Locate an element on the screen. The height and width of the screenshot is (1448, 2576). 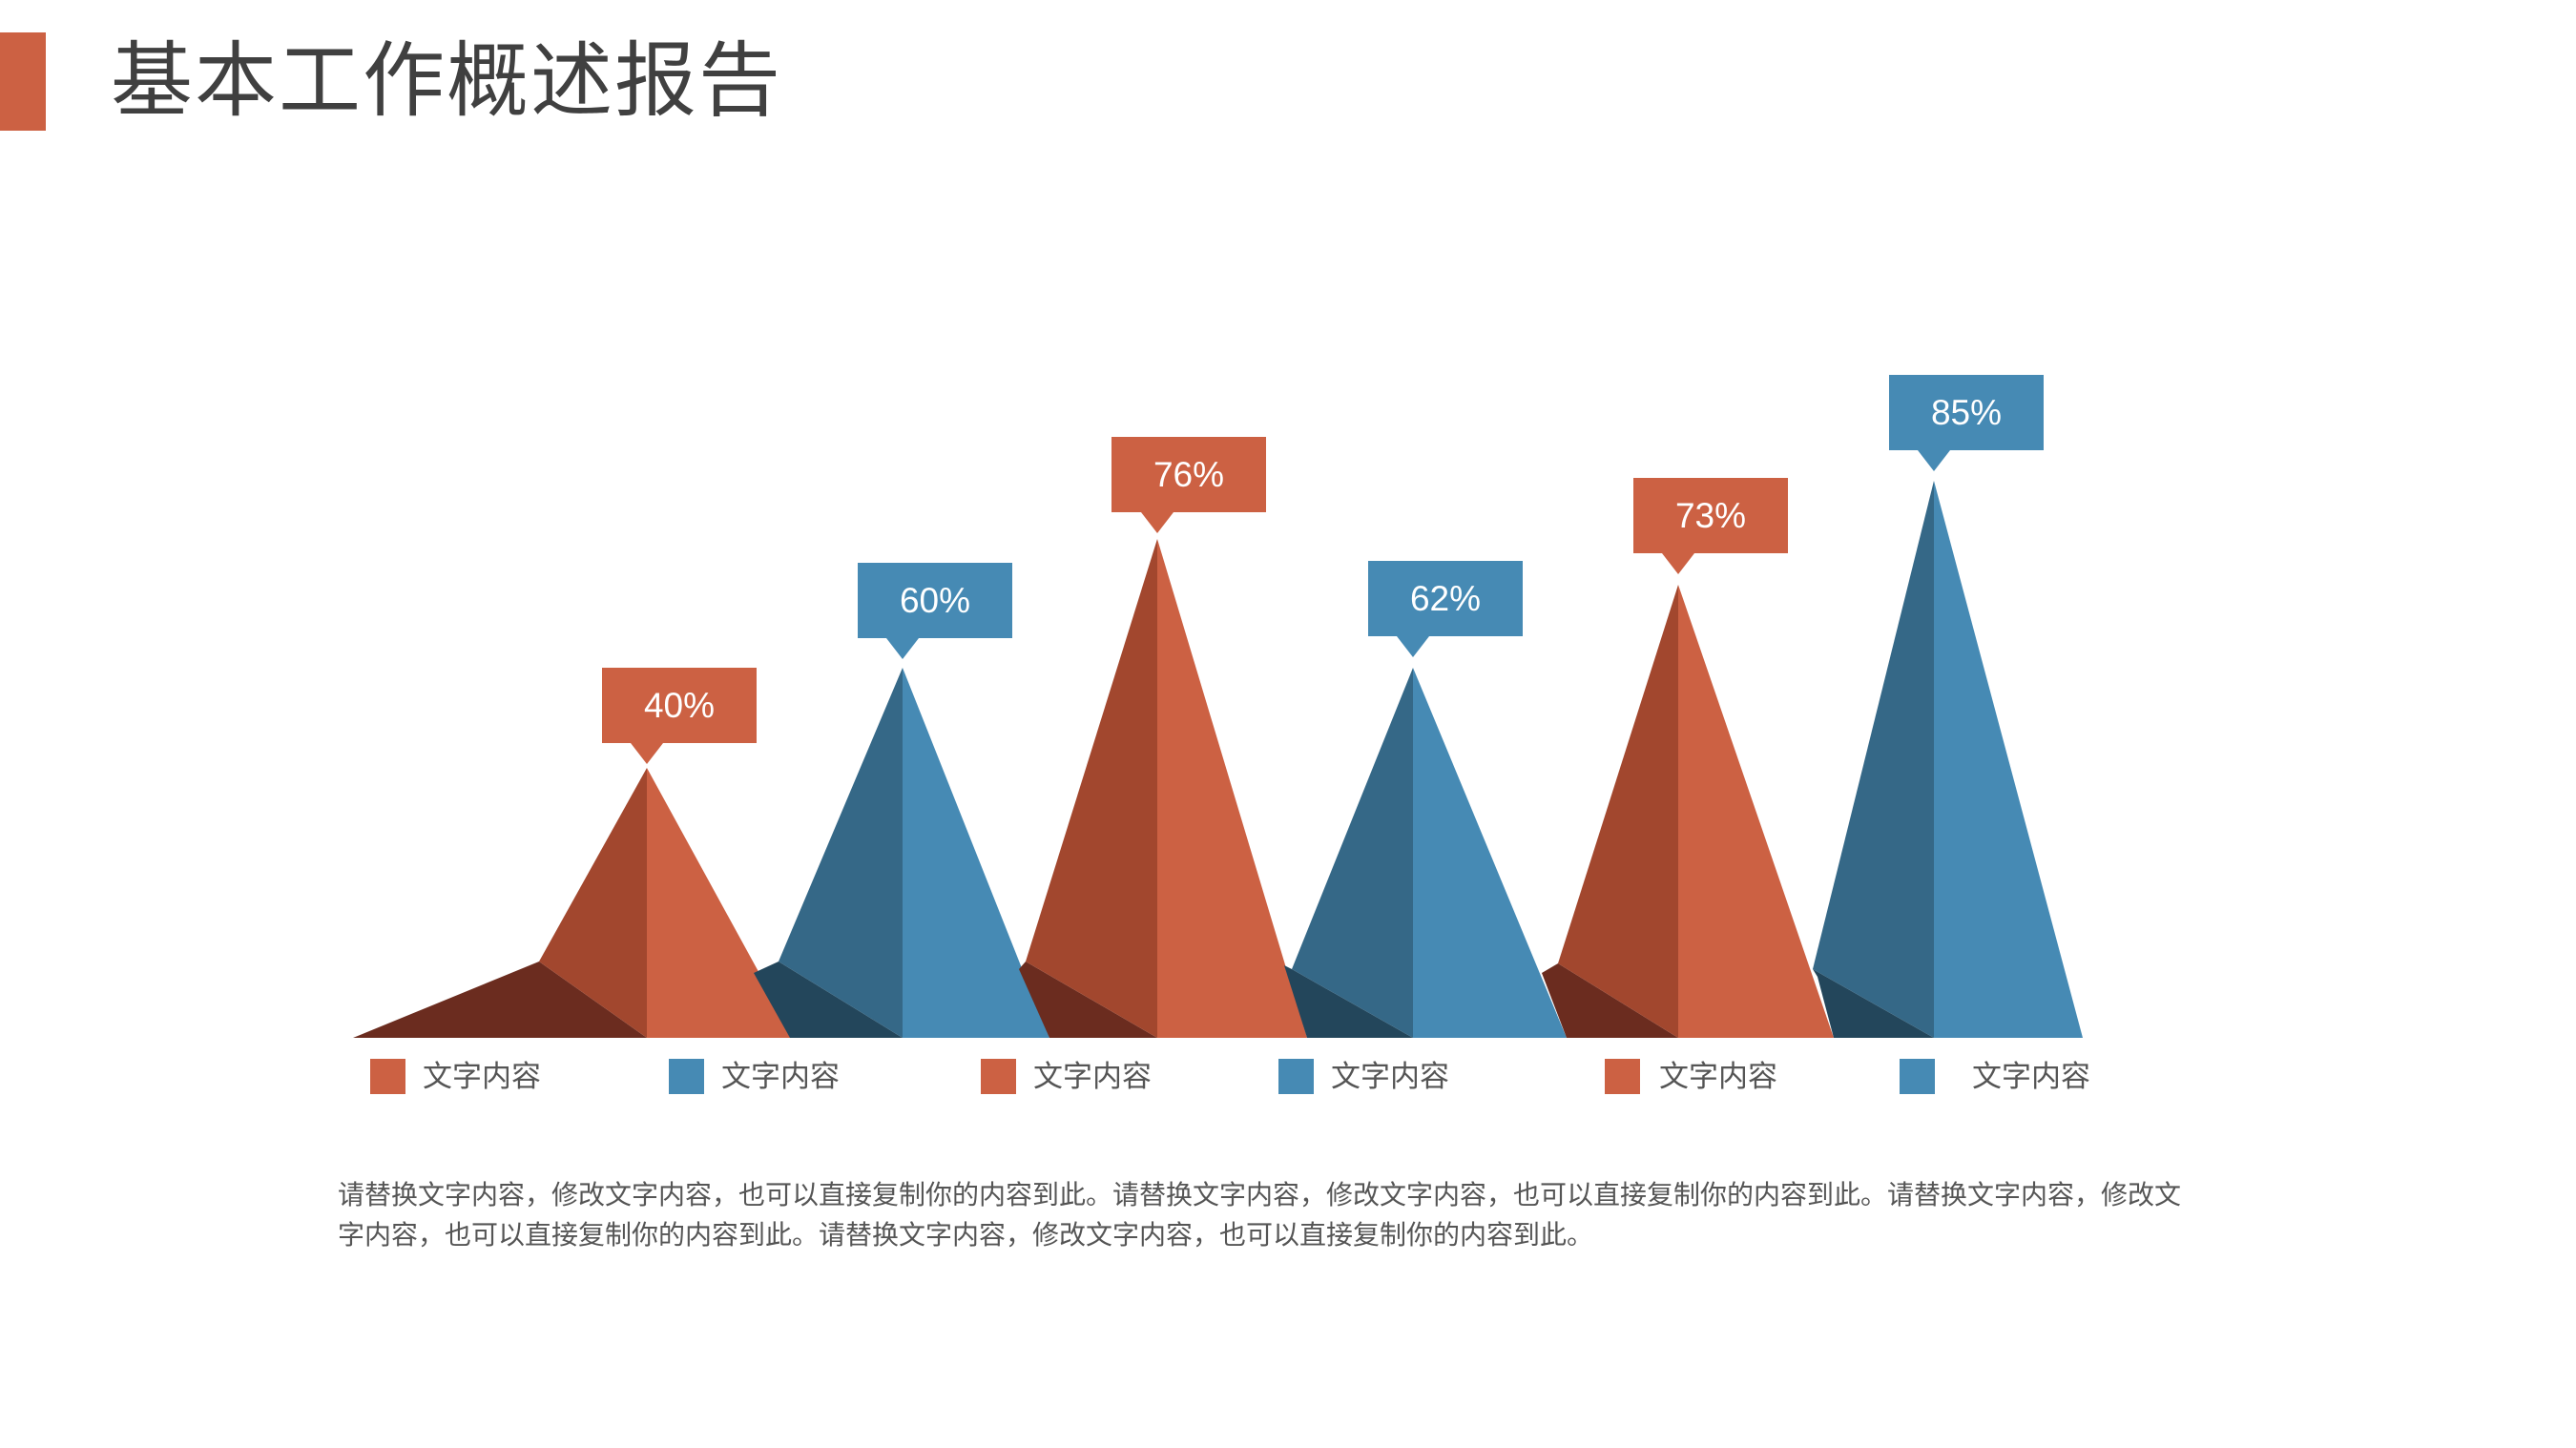
value-callout-4: 62% is located at coordinates (1445, 609).